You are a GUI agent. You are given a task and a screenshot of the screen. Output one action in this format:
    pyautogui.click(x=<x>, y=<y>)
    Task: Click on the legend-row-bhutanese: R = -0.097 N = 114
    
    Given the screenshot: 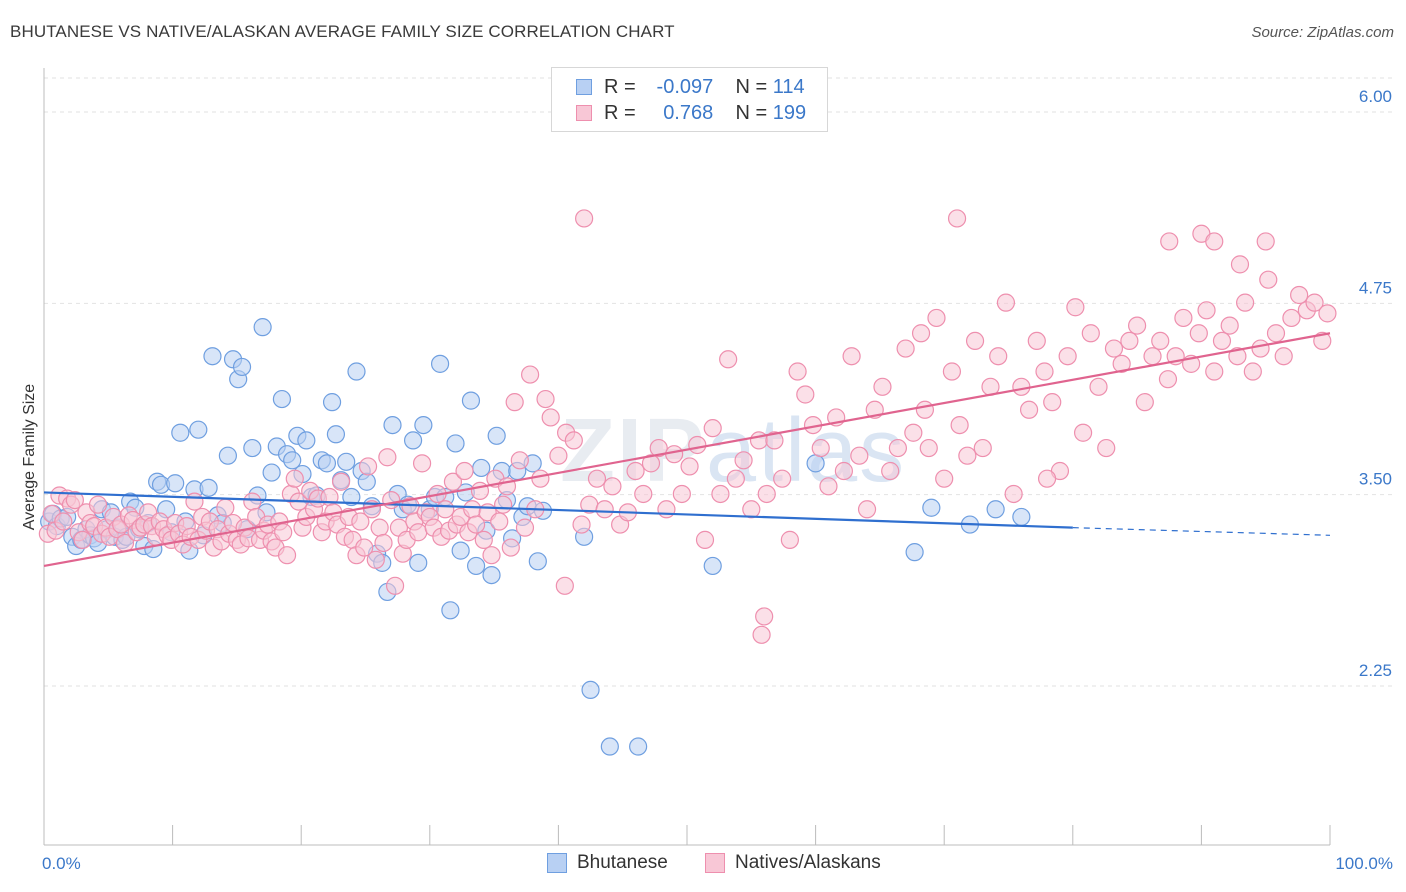 What is the action you would take?
    pyautogui.click(x=690, y=87)
    